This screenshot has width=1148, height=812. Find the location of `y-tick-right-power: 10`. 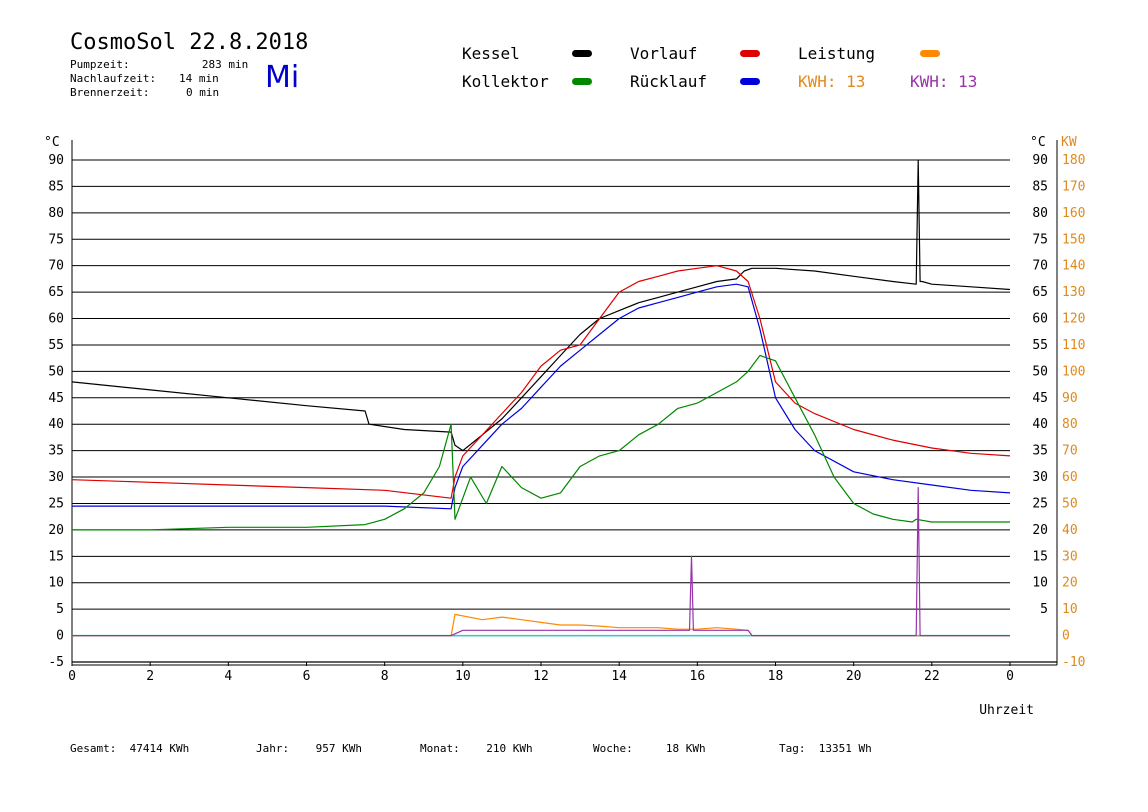

y-tick-right-power: 10 is located at coordinates (1070, 609).